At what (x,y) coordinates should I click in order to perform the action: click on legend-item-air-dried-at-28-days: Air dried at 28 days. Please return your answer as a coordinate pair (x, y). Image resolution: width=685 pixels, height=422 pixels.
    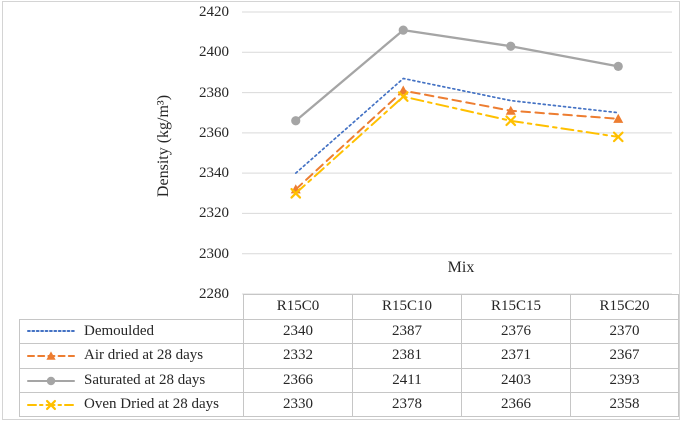
    Looking at the image, I should click on (131, 355).